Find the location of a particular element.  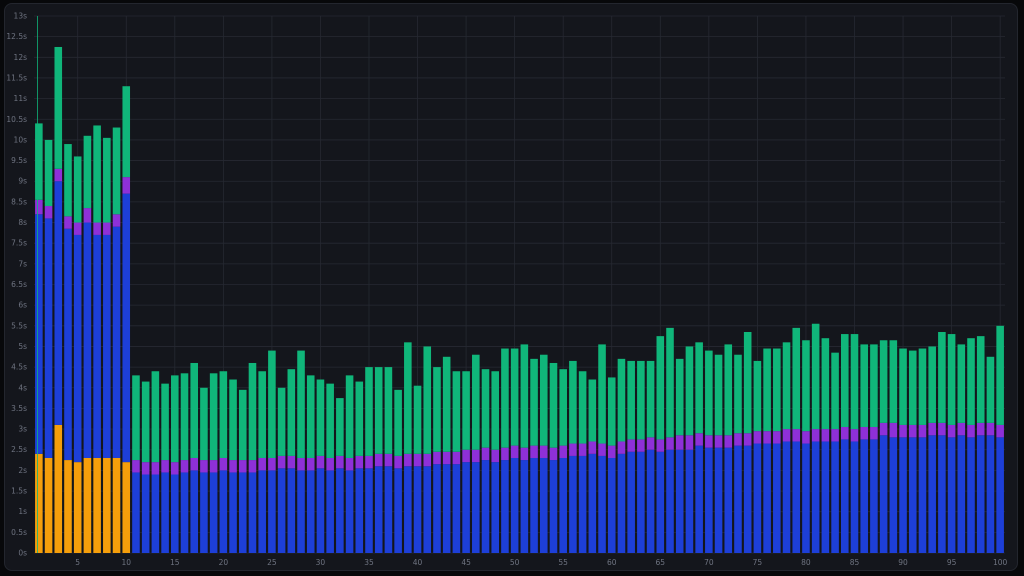

y-tick-label: 2.5s is located at coordinates (19, 449).